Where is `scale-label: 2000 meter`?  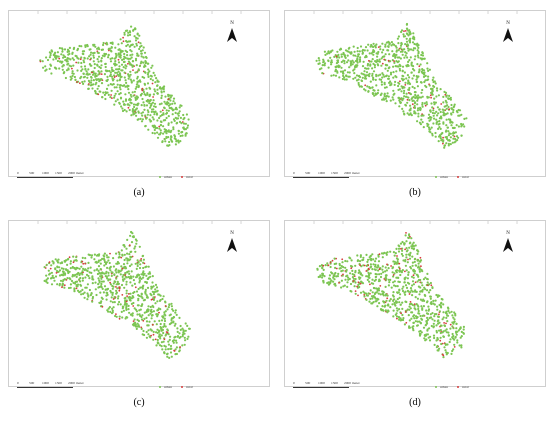
scale-label: 2000 meter is located at coordinates (352, 173).